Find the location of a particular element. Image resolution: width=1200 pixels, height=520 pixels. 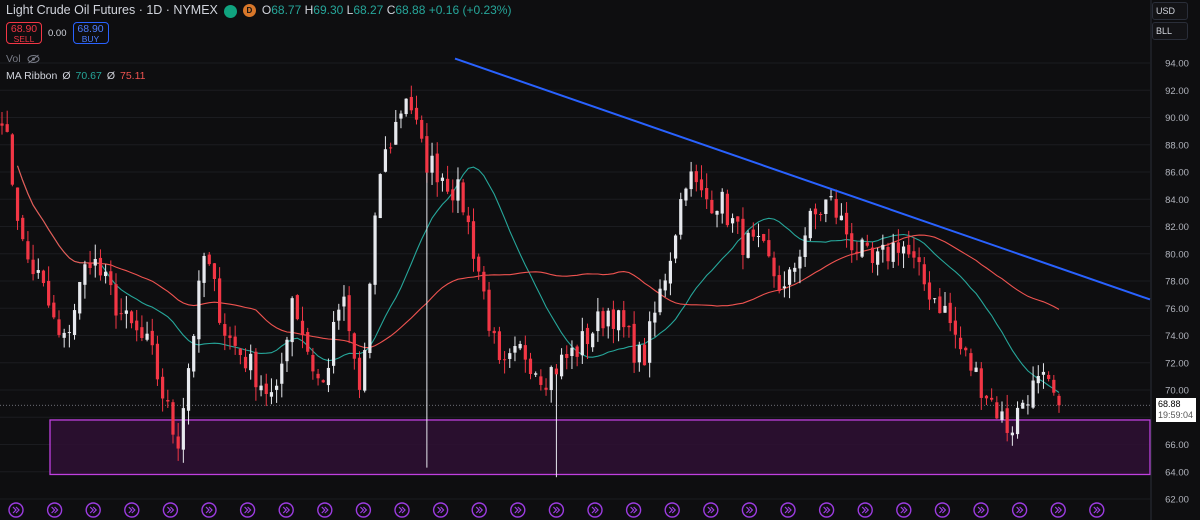

sell-button: 68.90 SELL is located at coordinates (24, 33).